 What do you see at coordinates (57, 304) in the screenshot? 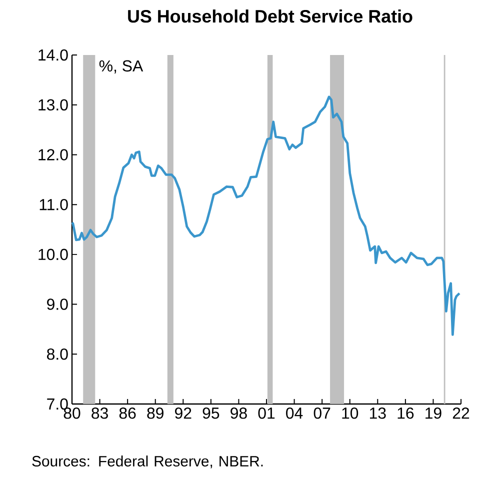
I see `y-tick-label: 9.0` at bounding box center [57, 304].